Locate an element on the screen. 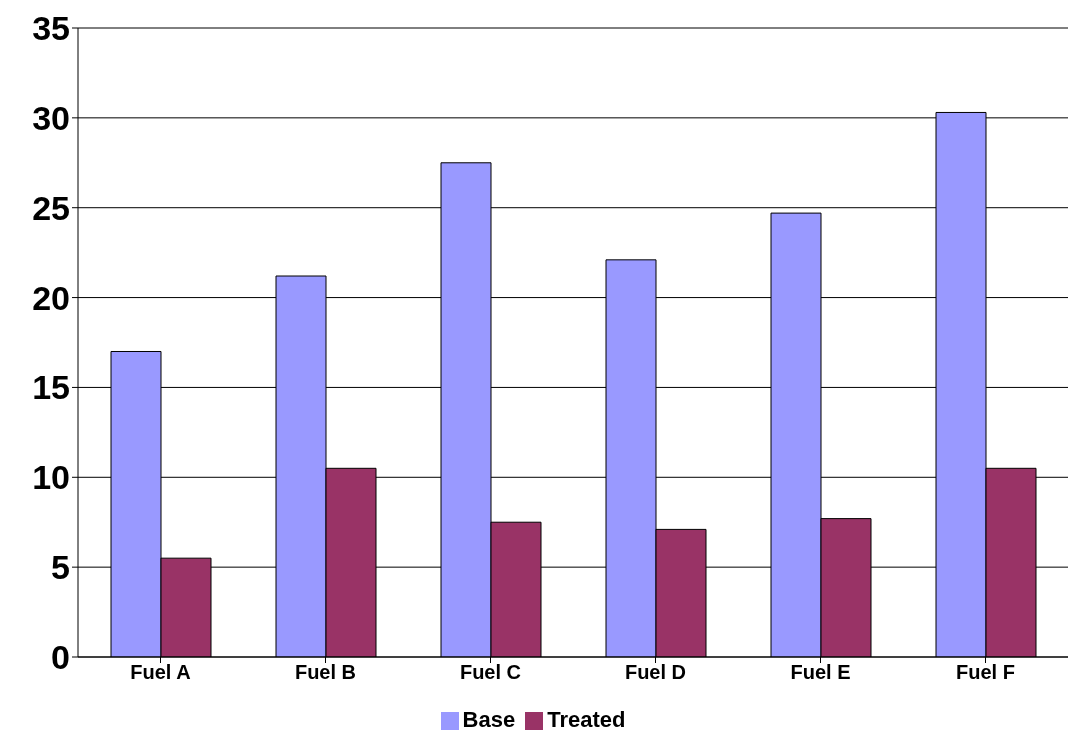 The width and height of the screenshot is (1089, 755). y-tick-label: 20 is located at coordinates (51, 297).